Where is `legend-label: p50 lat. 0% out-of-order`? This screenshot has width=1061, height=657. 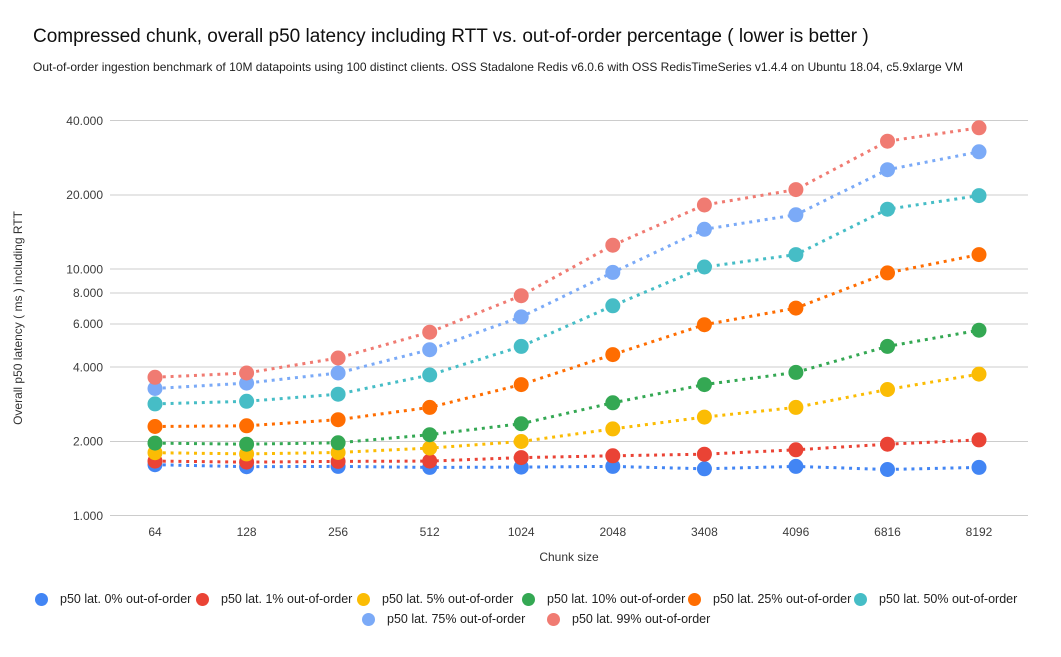
legend-label: p50 lat. 0% out-of-order is located at coordinates (126, 599).